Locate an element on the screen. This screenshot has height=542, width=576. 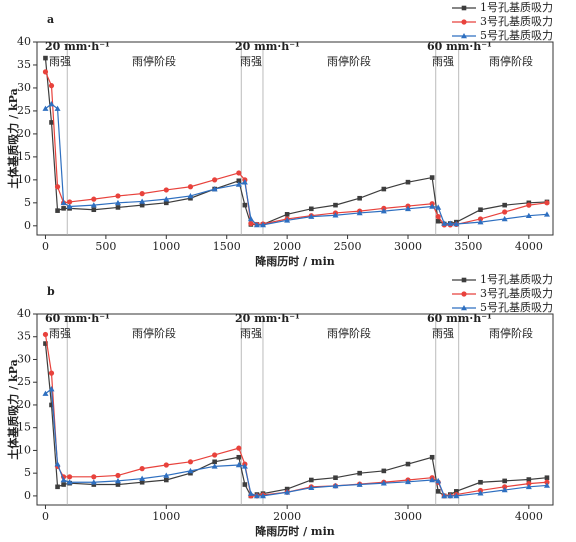
panel-label: b is located at coordinates (51, 291).